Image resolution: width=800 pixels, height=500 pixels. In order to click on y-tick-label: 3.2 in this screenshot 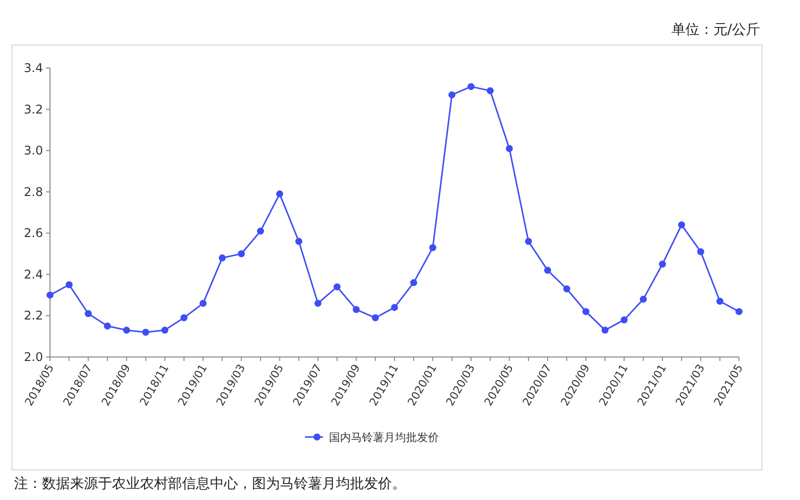, I will do `click(33, 109)`.